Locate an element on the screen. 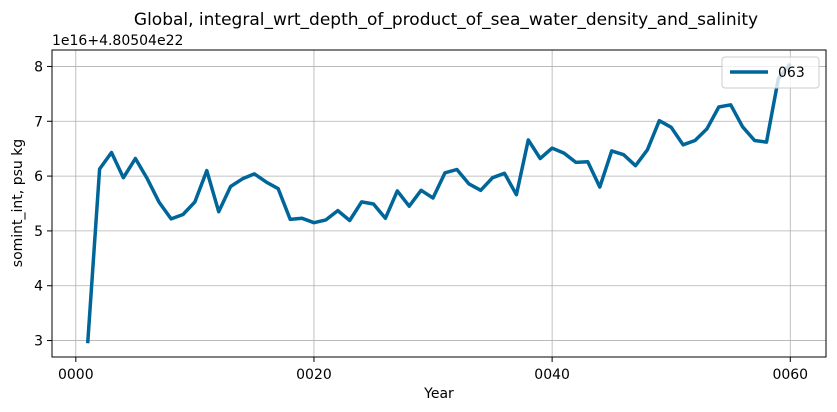 The height and width of the screenshot is (412, 837). legend-label: 063 is located at coordinates (791, 73).